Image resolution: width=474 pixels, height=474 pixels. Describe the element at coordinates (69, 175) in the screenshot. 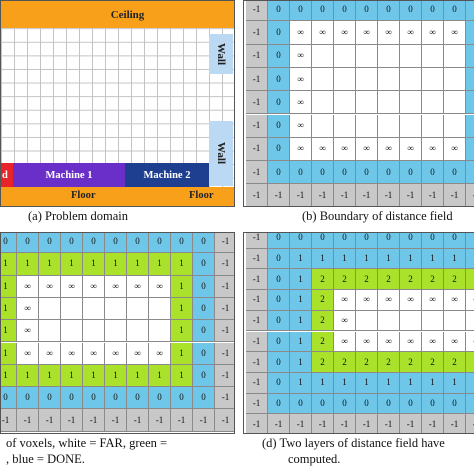

I see `machine-1-label: Machine 1` at that location.